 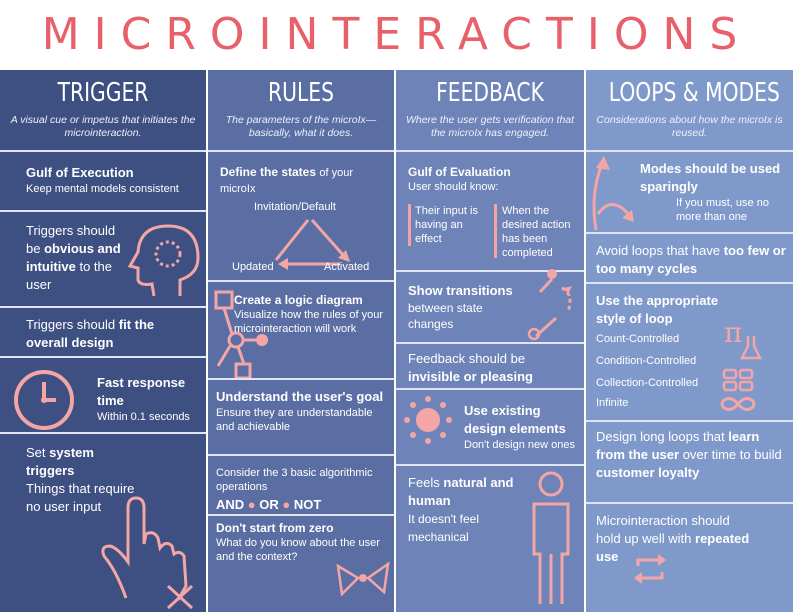 I want to click on transition-icon, so click(x=549, y=305).